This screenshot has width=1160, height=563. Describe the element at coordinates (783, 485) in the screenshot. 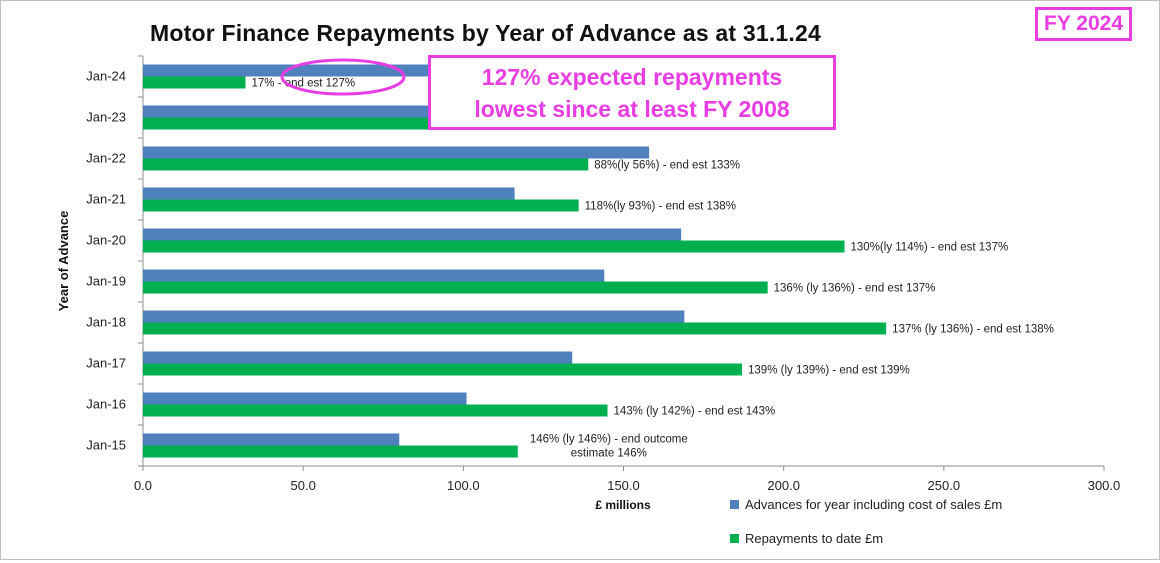

I see `x-tick-label: 200.0` at that location.